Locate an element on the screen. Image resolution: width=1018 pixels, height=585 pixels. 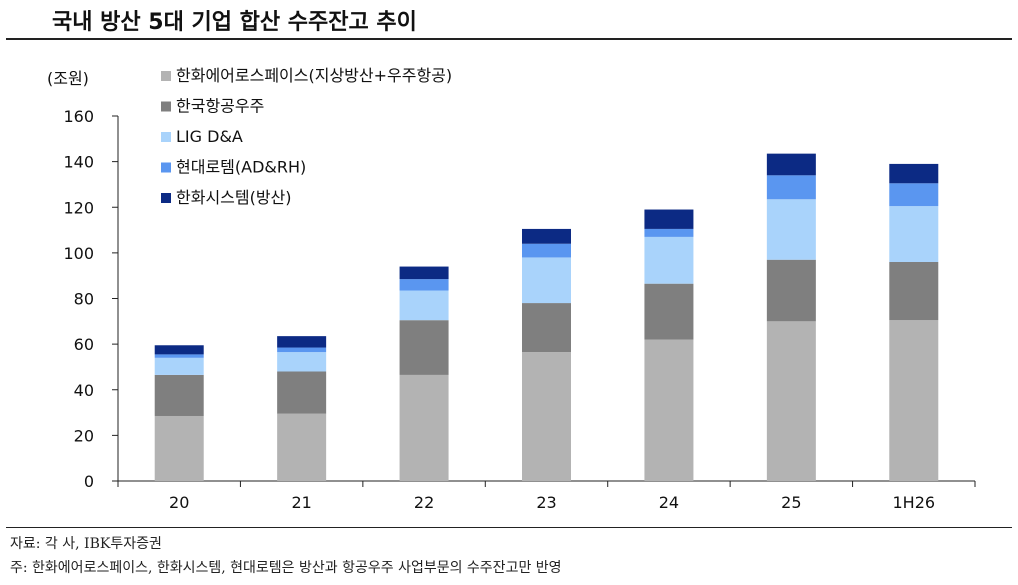
legend-label-5: 한화시스템(방산) is located at coordinates (234, 197).